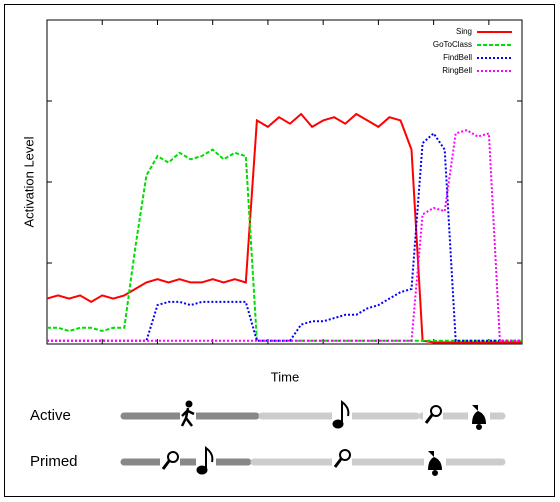 Image resolution: width=560 pixels, height=502 pixels. Describe the element at coordinates (325, 437) in the screenshot. I see `icons` at that location.